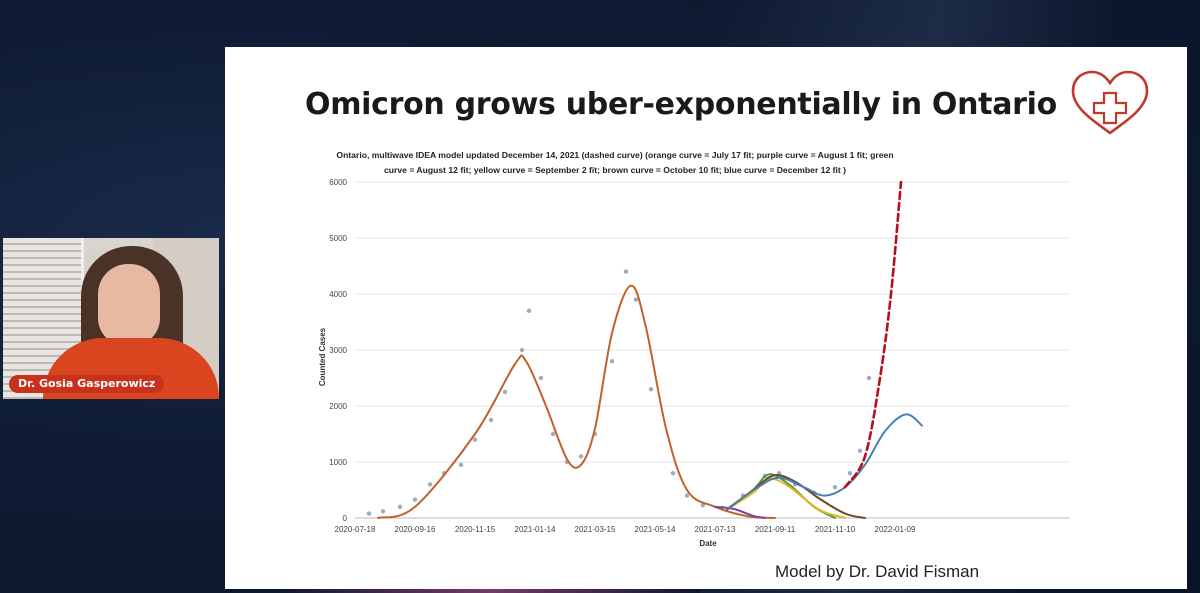 The height and width of the screenshot is (593, 1200). I want to click on y-tick-label: 5000, so click(338, 238).